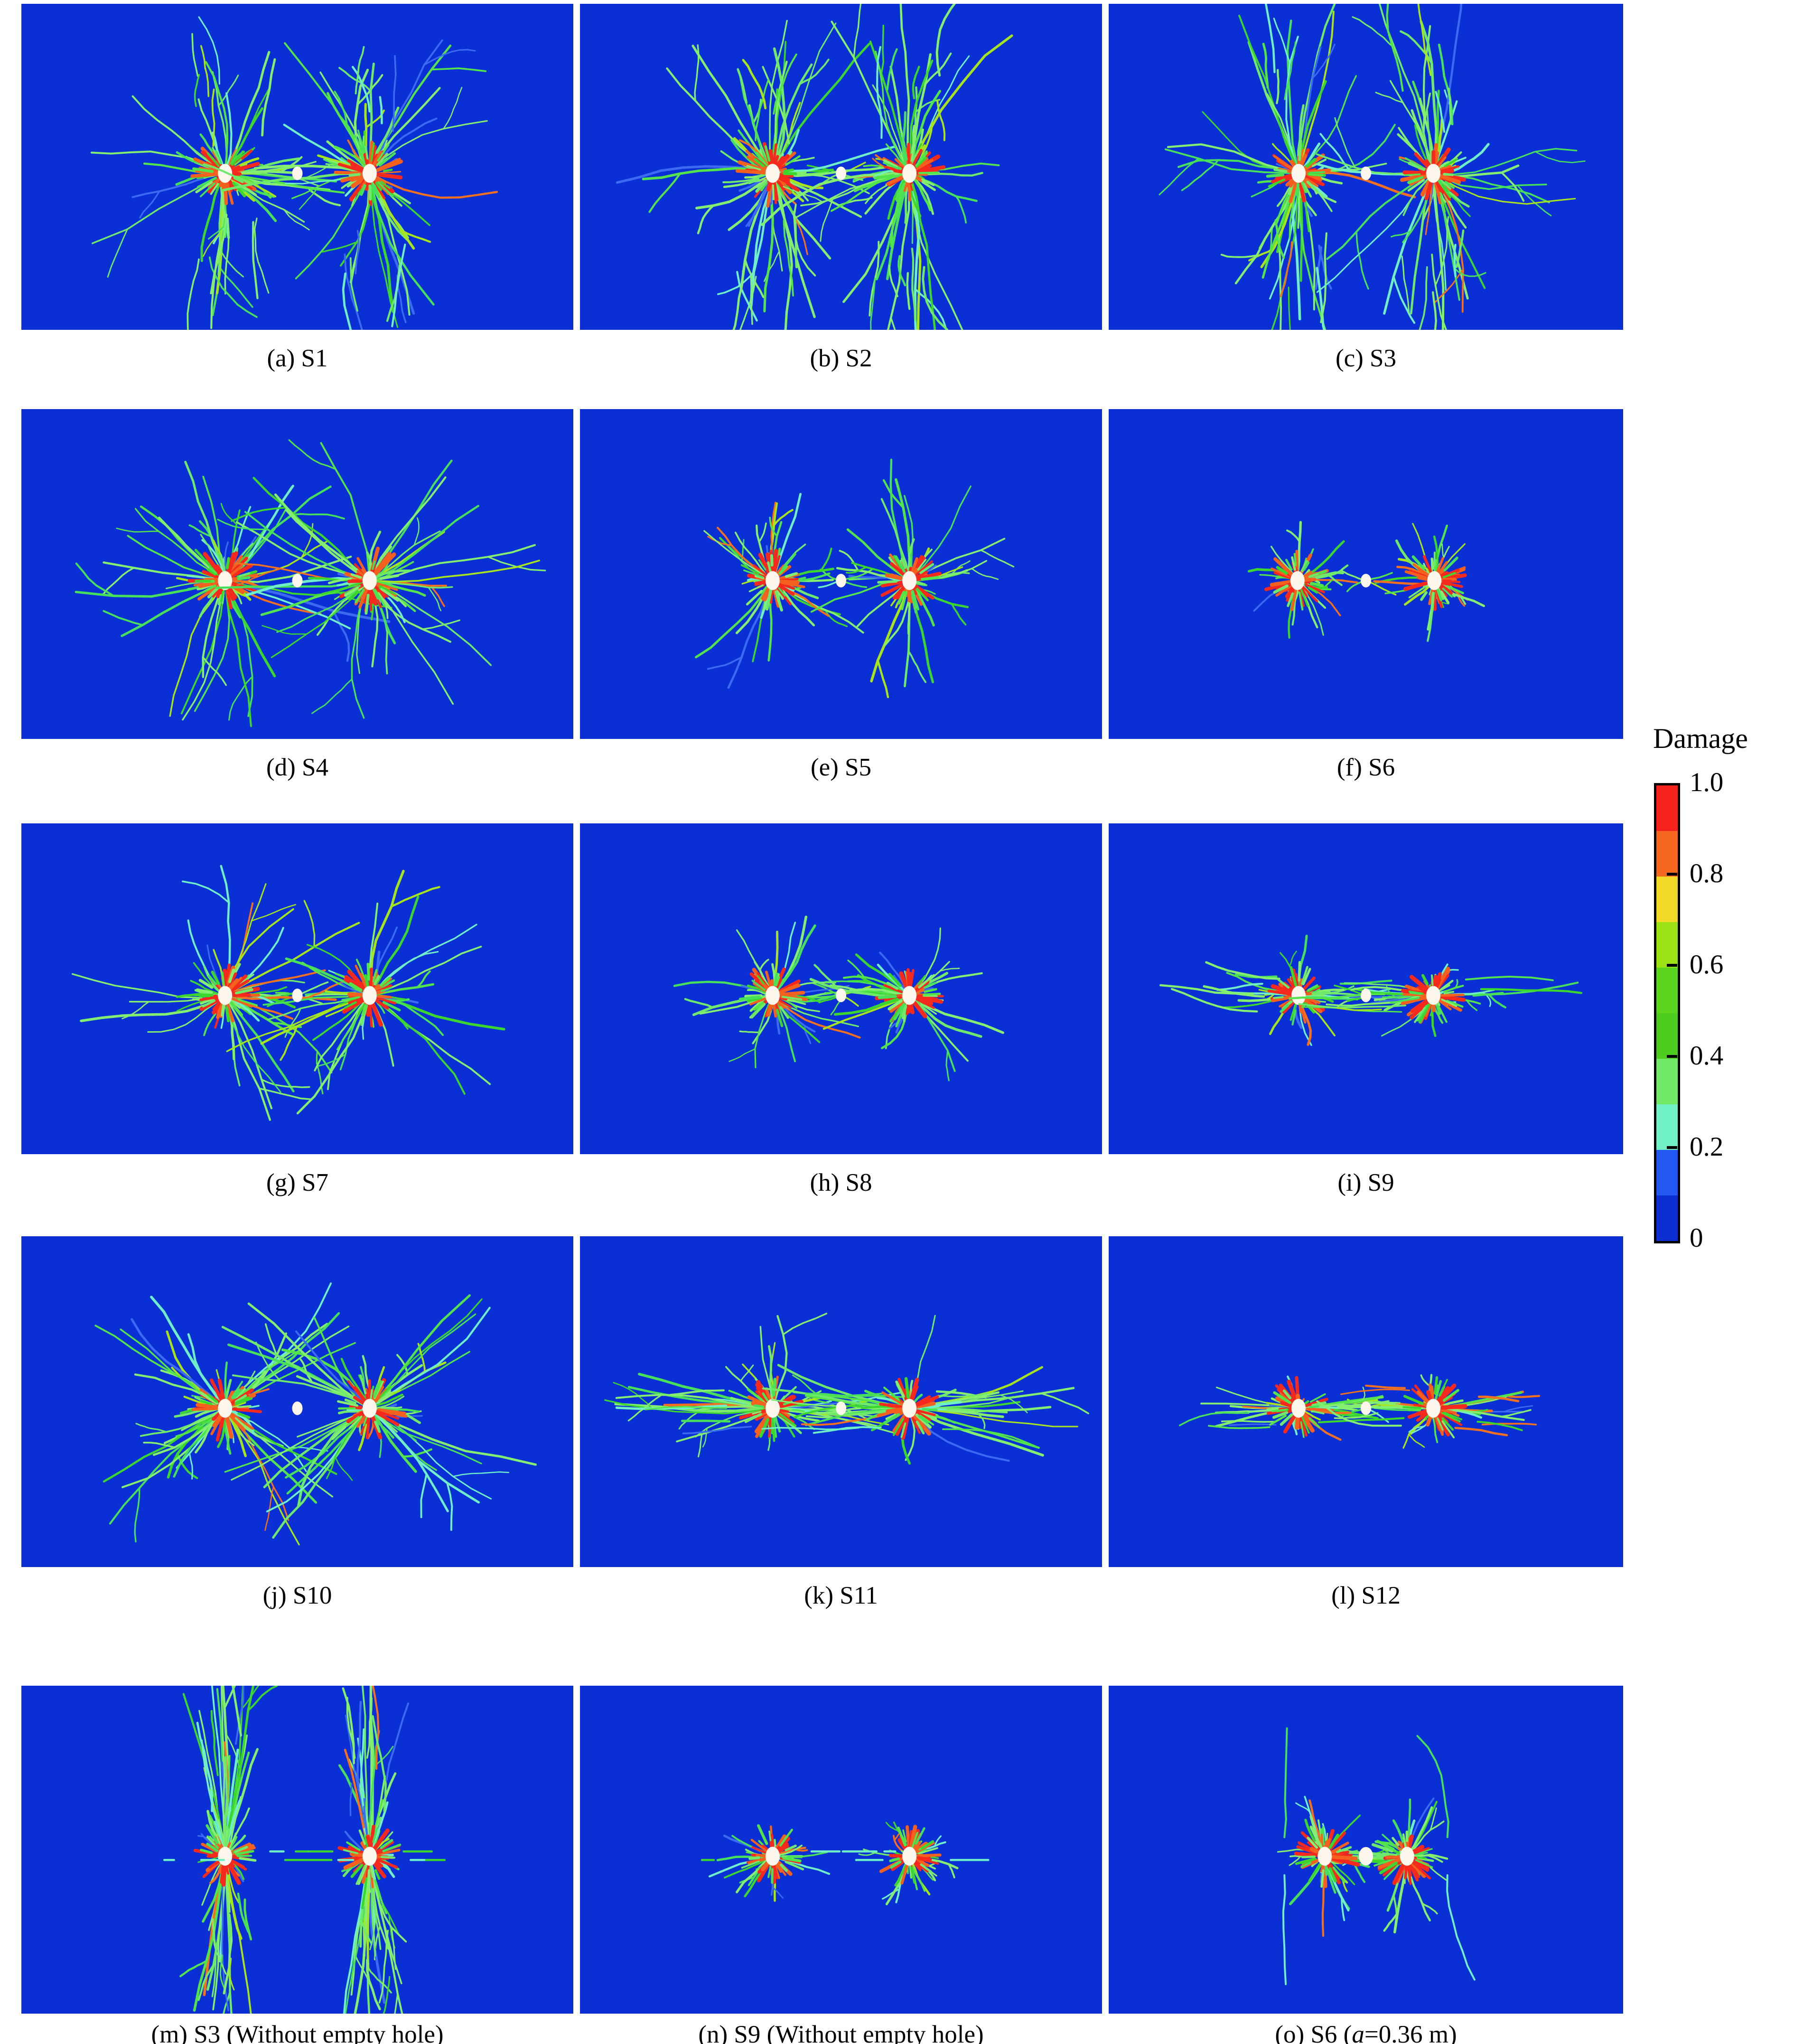 This screenshot has height=2044, width=1794. Describe the element at coordinates (1707, 782) in the screenshot. I see `colorbar-tick-label: 1.0` at that location.